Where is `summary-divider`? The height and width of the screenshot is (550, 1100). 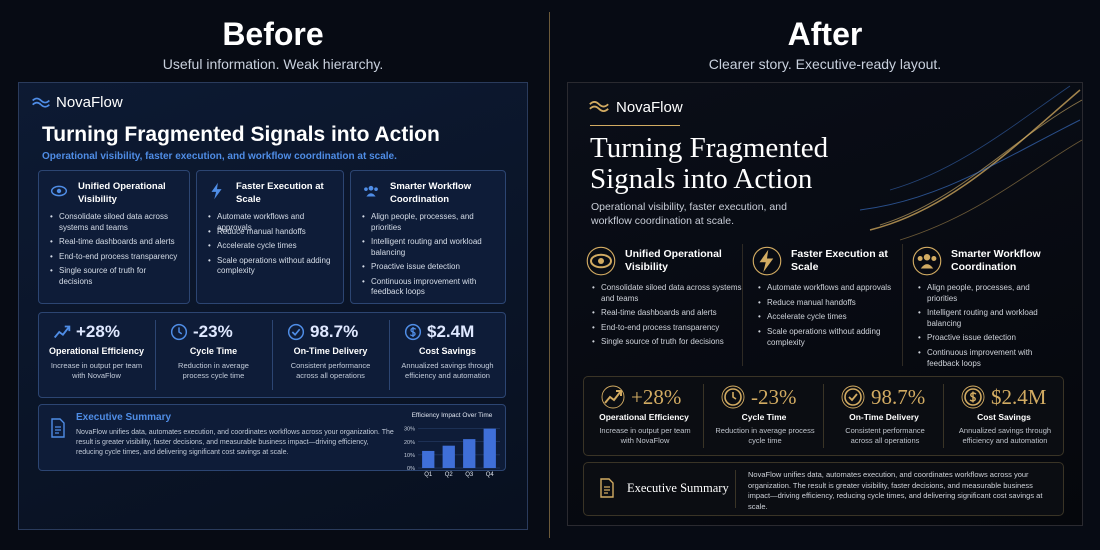 summary-divider is located at coordinates (735, 489).